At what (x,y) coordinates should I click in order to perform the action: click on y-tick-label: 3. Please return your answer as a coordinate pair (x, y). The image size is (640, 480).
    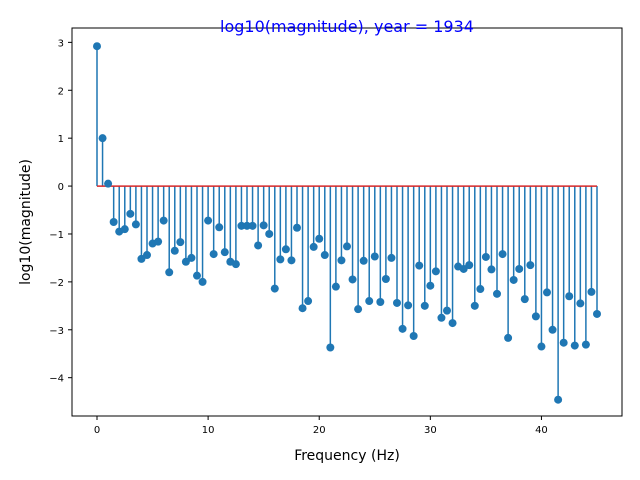
    Looking at the image, I should click on (61, 43).